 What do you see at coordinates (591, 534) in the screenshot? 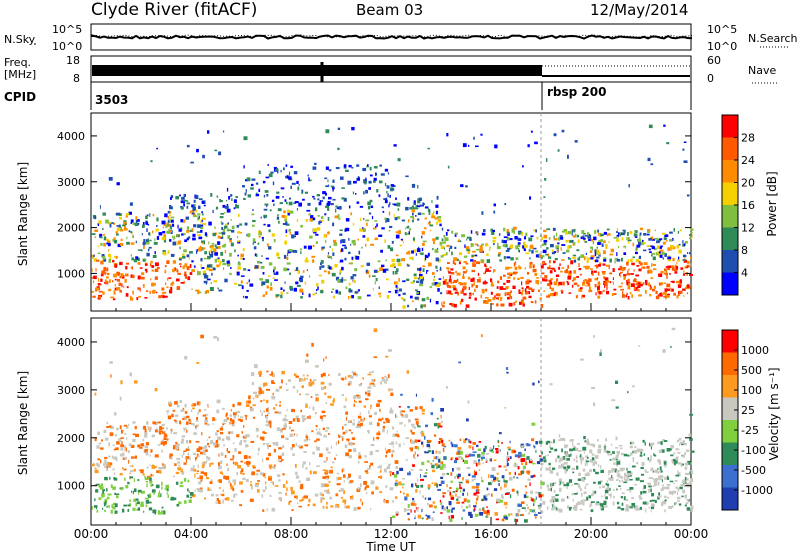
I see `time-tick-label: 20:00` at bounding box center [591, 534].